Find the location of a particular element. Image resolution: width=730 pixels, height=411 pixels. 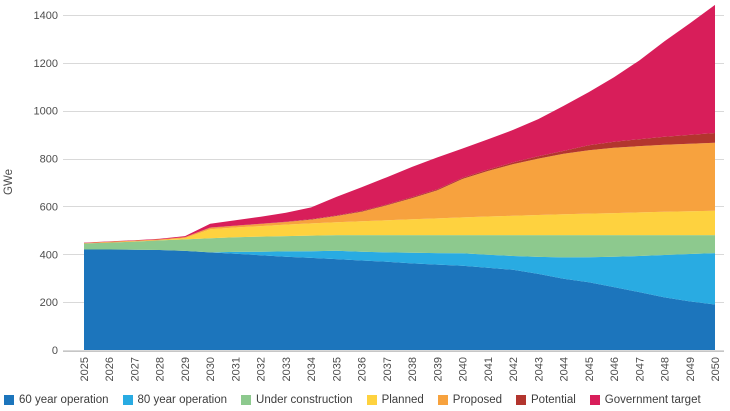

x-tick-2041: 2041 is located at coordinates (489, 369).